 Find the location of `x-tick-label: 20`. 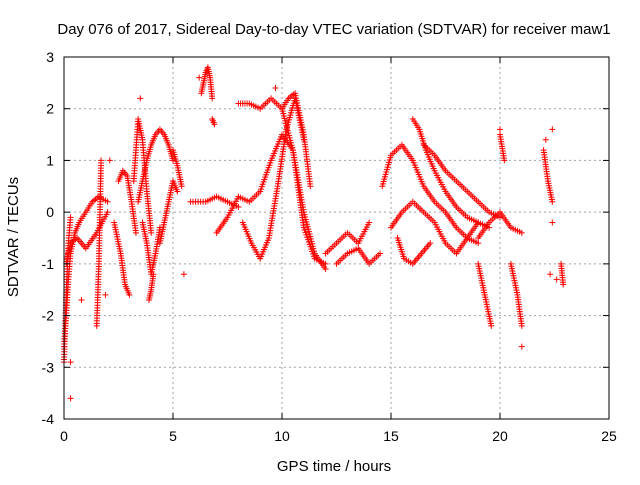

x-tick-label: 20 is located at coordinates (500, 436).